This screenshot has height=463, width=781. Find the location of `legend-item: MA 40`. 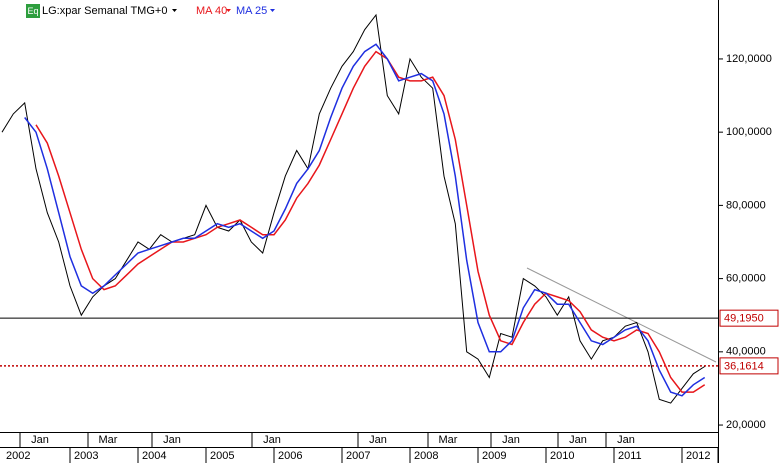

legend-item: MA 40 is located at coordinates (211, 11).